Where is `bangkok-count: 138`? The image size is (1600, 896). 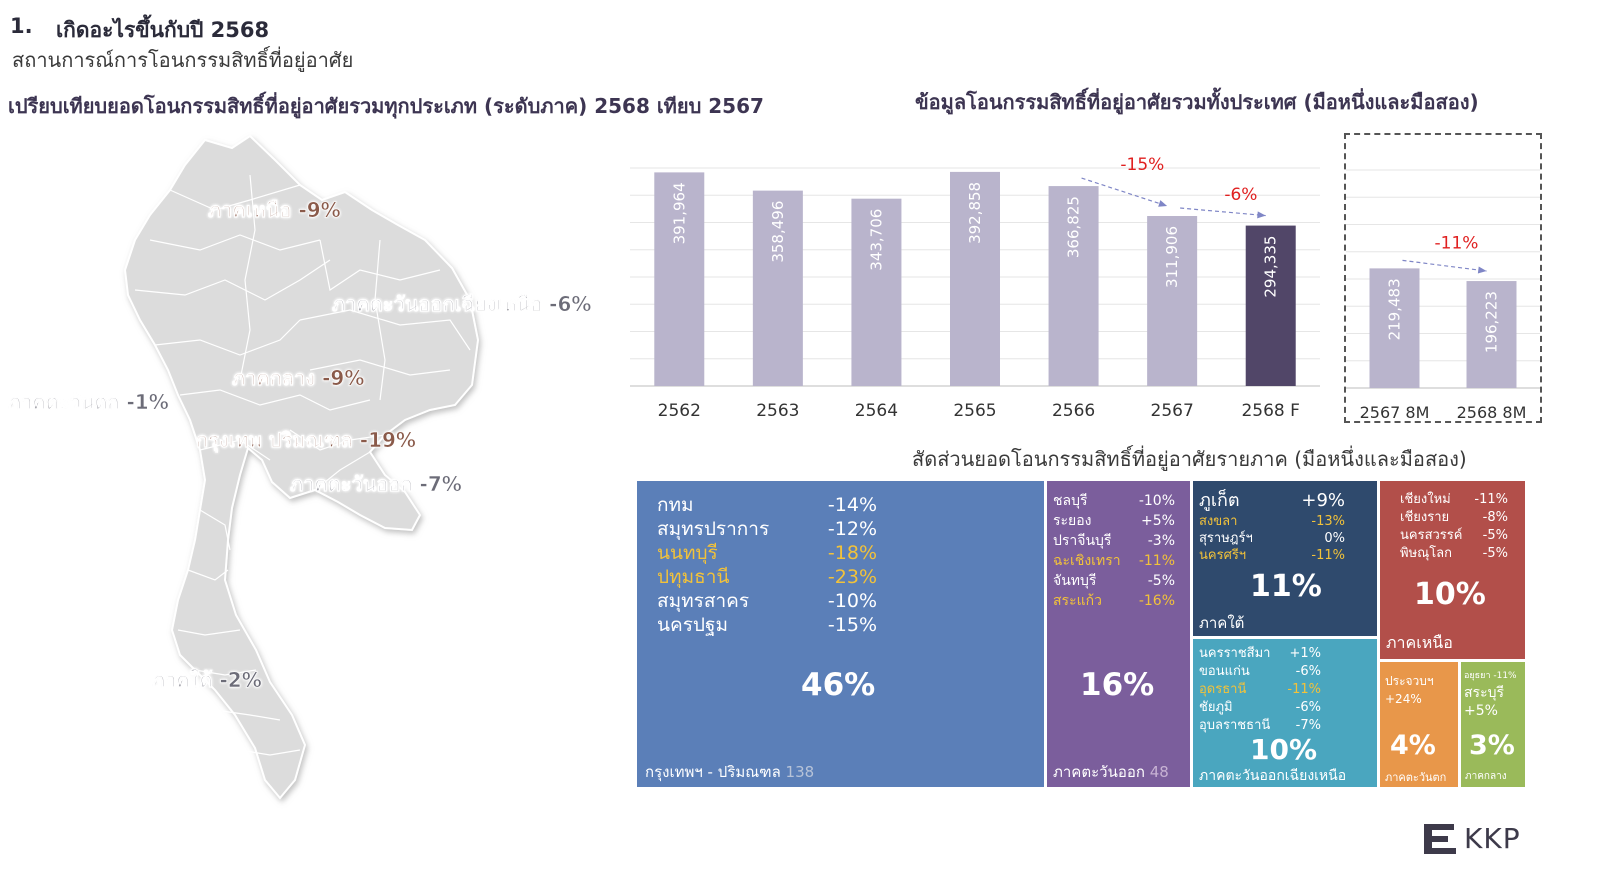 bangkok-count: 138 is located at coordinates (800, 772).